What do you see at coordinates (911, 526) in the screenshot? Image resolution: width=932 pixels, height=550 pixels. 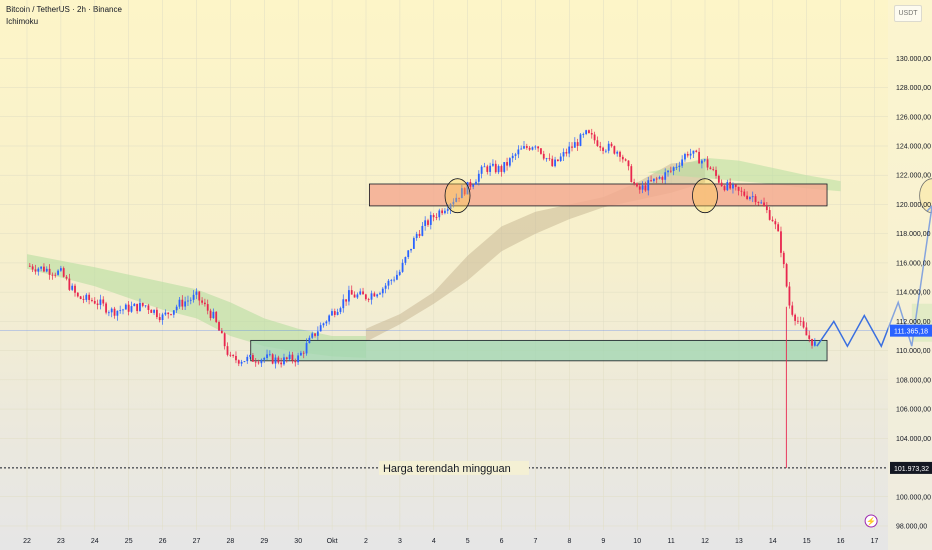 I see `y-tick-label: 98.000,00` at bounding box center [911, 526].